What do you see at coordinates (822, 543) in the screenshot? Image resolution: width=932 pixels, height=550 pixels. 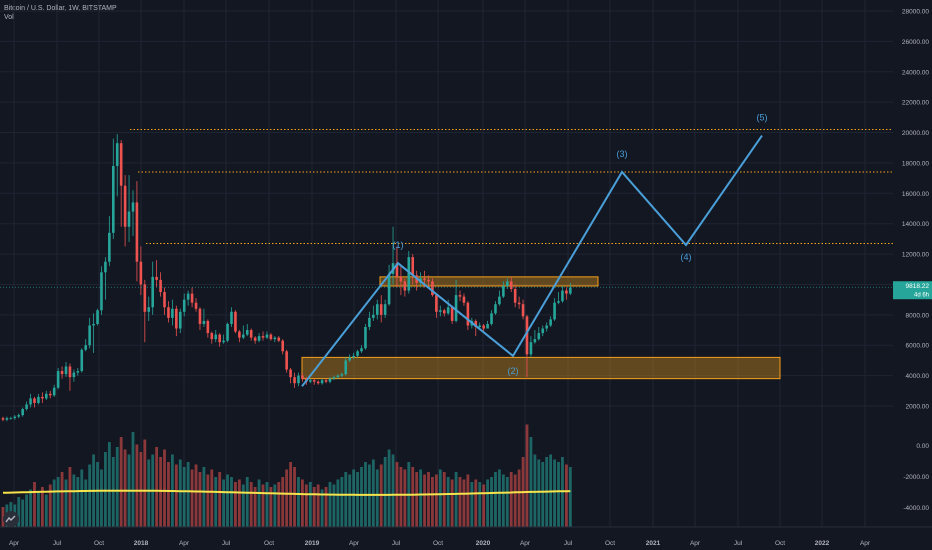 I see `time-tick-label: 2022` at bounding box center [822, 543].